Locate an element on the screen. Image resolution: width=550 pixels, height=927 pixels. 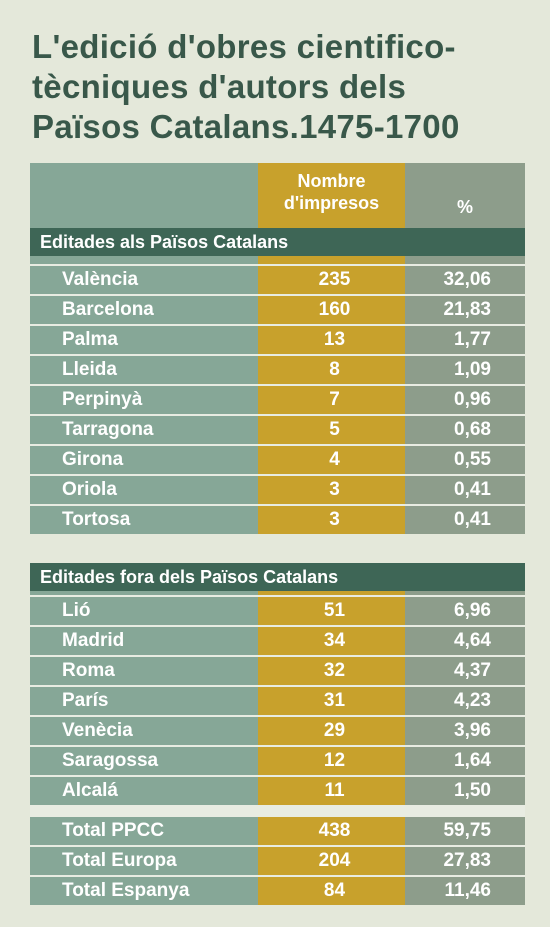
percent-cell: 11,46 is located at coordinates (468, 890).